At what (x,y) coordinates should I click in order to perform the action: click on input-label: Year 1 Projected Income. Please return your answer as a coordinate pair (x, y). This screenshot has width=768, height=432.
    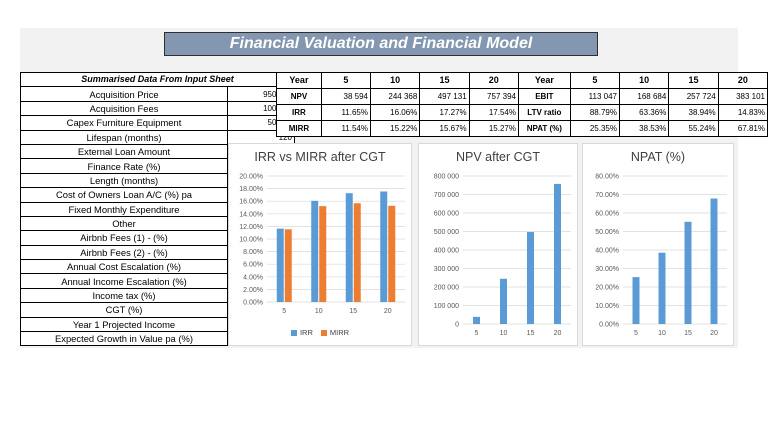
    Looking at the image, I should click on (124, 324).